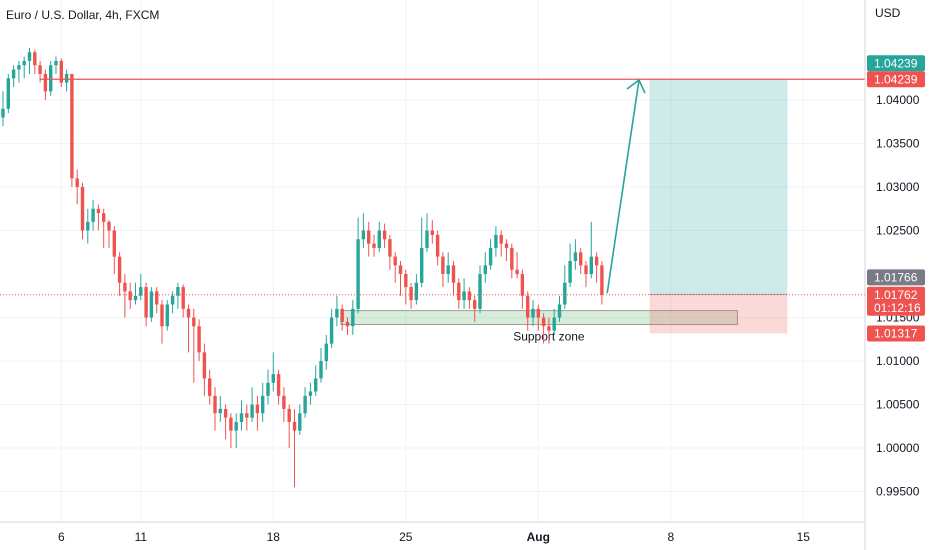 The width and height of the screenshot is (932, 550). Describe the element at coordinates (406, 537) in the screenshot. I see `time-tick-label: 25` at that location.